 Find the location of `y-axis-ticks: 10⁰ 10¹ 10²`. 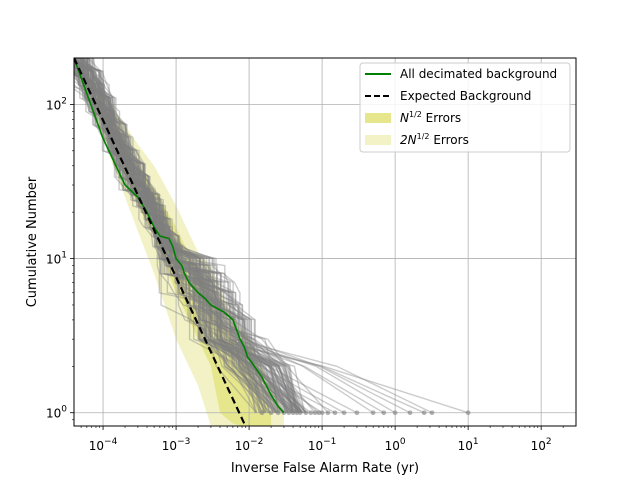

y-axis-ticks: 10⁰ 10¹ 10² is located at coordinates (60, 258).